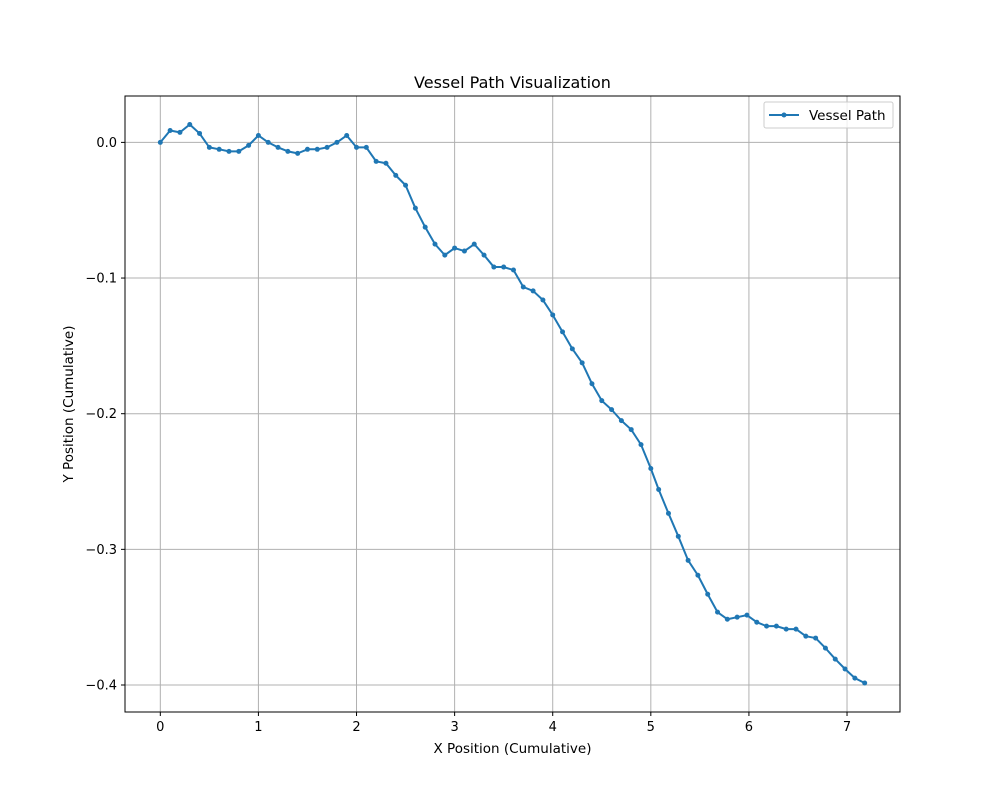 Image resolution: width=1000 pixels, height=800 pixels. I want to click on legend-box, so click(828, 115).